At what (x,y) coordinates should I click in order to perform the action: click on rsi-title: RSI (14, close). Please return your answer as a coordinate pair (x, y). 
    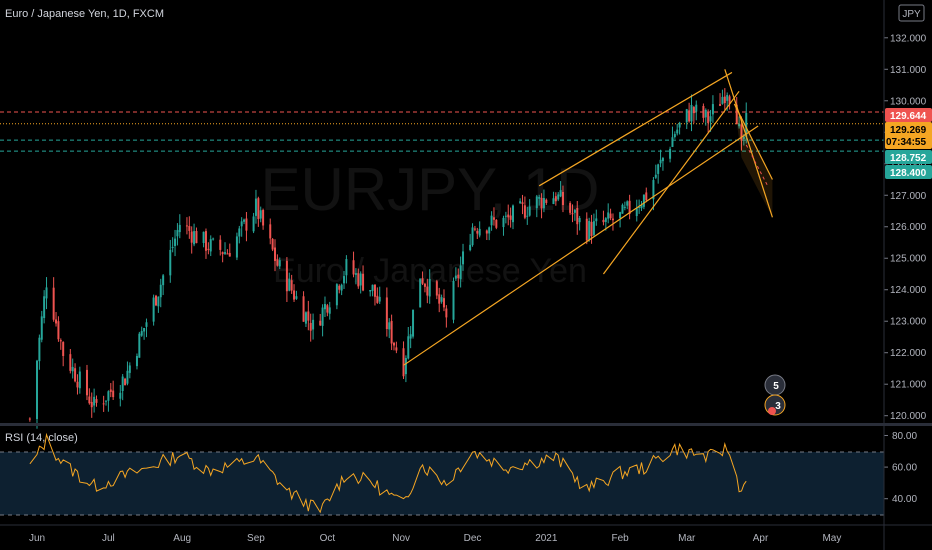
    Looking at the image, I should click on (41, 438).